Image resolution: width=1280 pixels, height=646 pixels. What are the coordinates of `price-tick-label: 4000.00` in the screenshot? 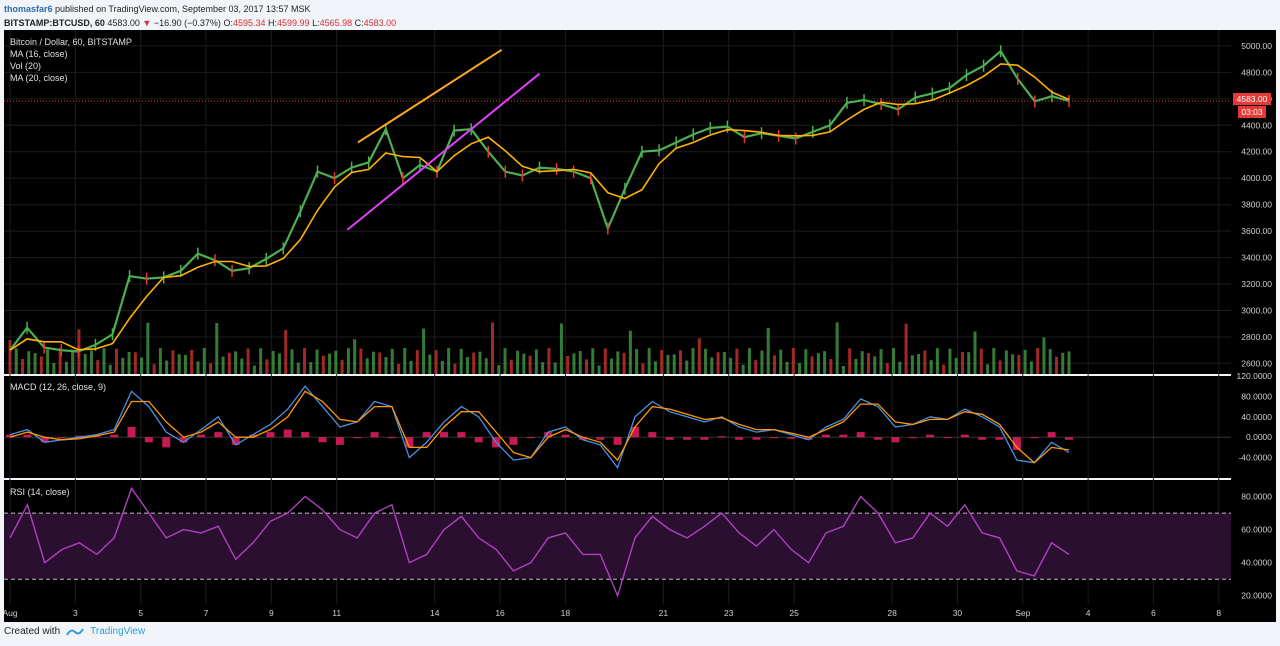 It's located at (1256, 178).